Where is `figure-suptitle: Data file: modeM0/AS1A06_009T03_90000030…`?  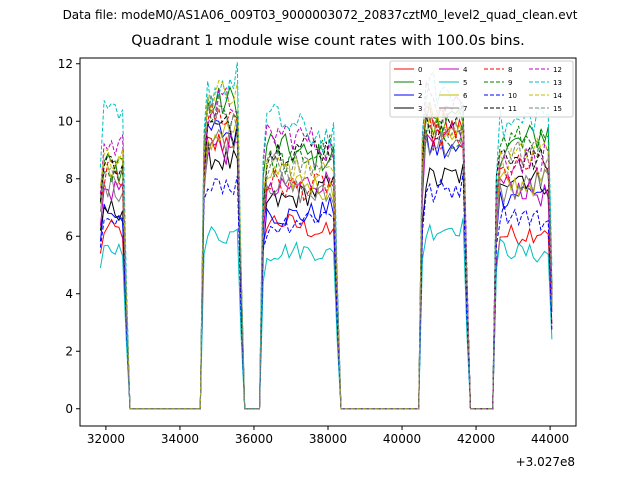 figure-suptitle: Data file: modeM0/AS1A06_009T03_90000030… is located at coordinates (320, 15).